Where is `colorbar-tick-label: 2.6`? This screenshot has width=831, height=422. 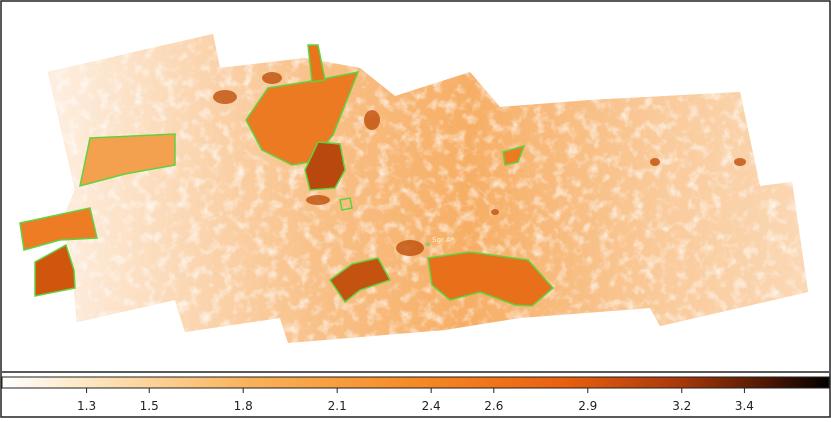
colorbar-tick-label: 2.6 is located at coordinates (493, 406).